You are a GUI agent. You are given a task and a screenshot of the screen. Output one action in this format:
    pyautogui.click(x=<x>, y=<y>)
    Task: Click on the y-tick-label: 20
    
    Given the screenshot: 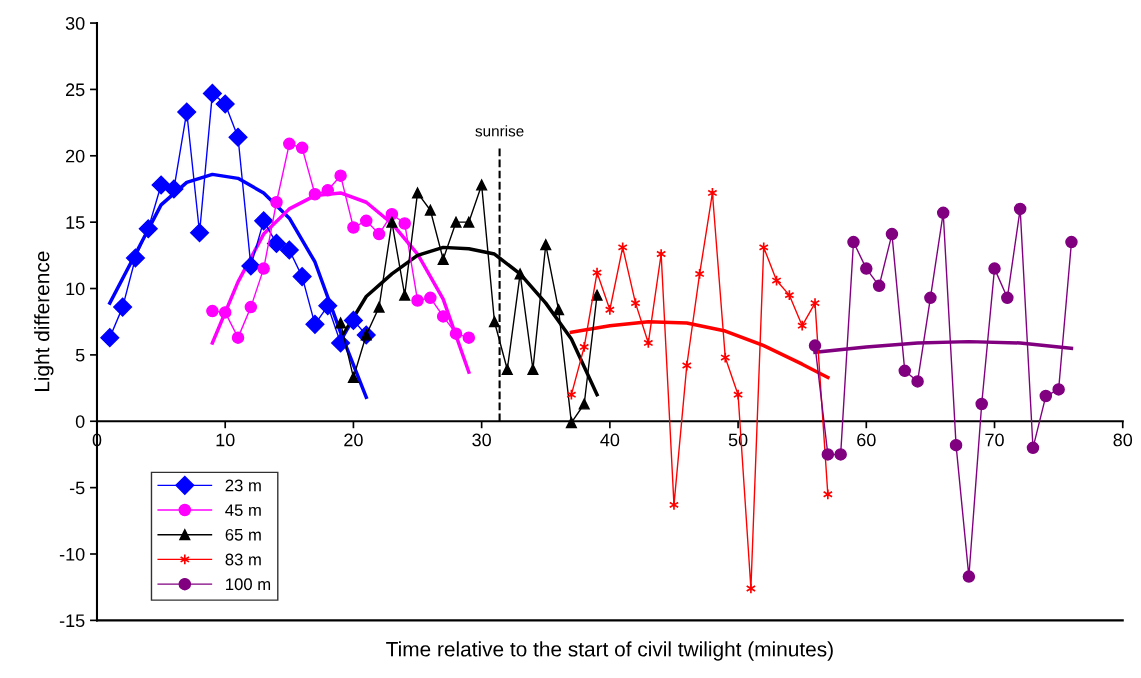 What is the action you would take?
    pyautogui.click(x=75, y=156)
    